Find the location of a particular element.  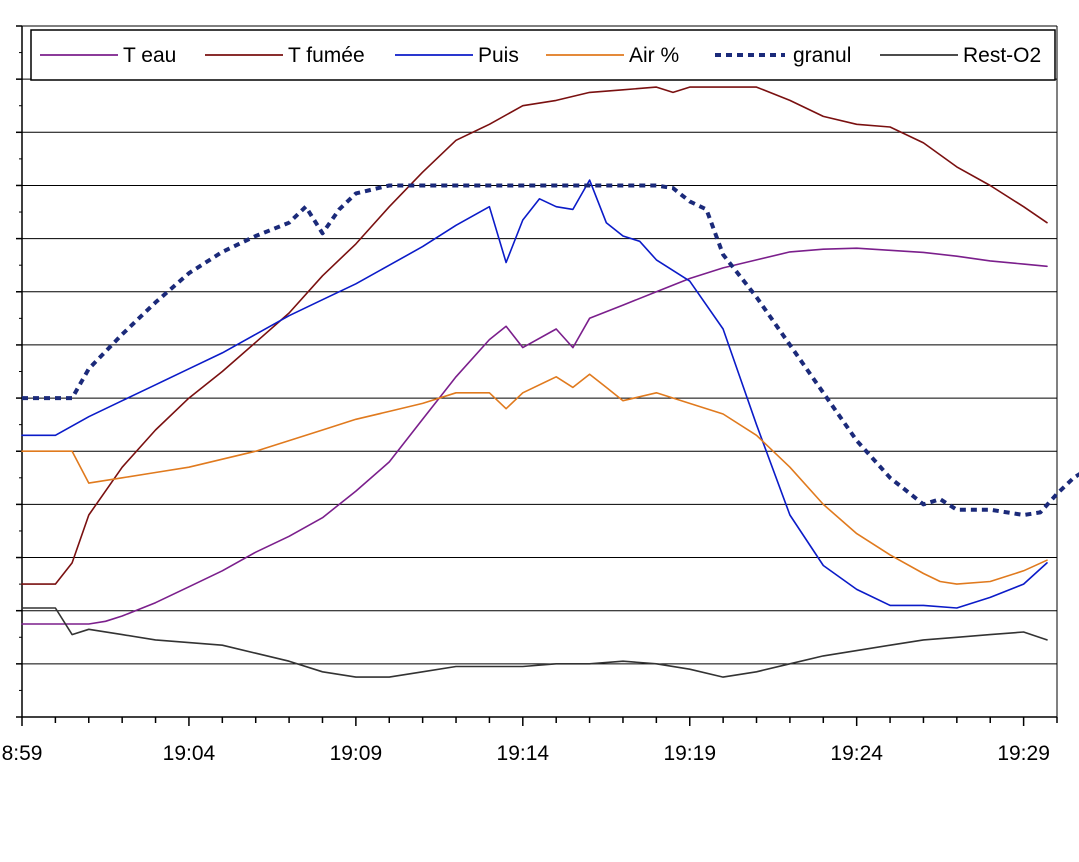

series-line-rest-o2 is located at coordinates (534, 642).